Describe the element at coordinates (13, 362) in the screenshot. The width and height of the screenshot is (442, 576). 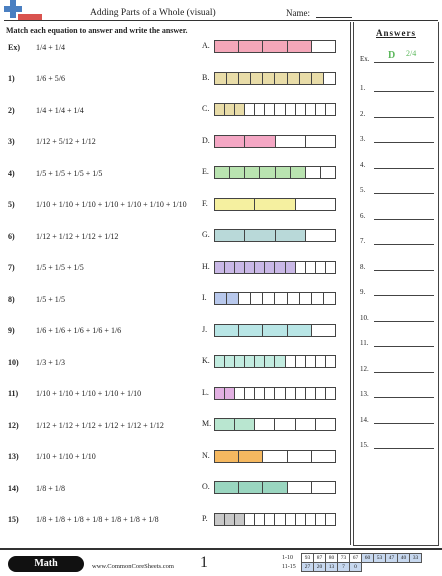
I see `problem-number: 10)` at that location.